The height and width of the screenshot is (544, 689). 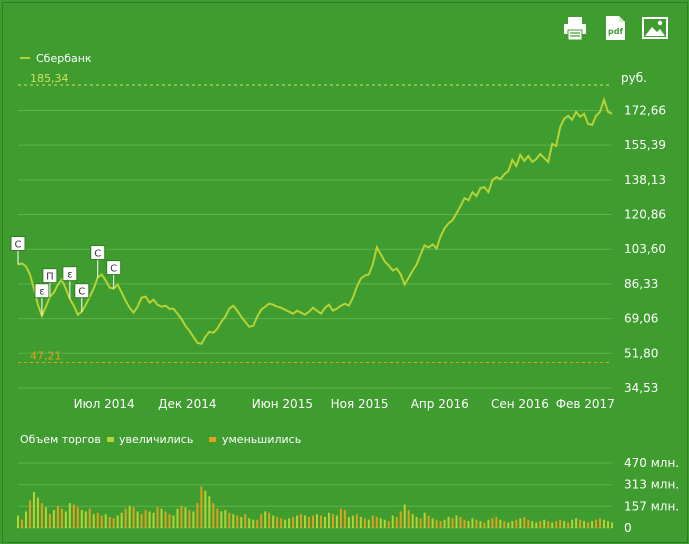 I want to click on volume-legend-up: увеличились, so click(x=156, y=439).